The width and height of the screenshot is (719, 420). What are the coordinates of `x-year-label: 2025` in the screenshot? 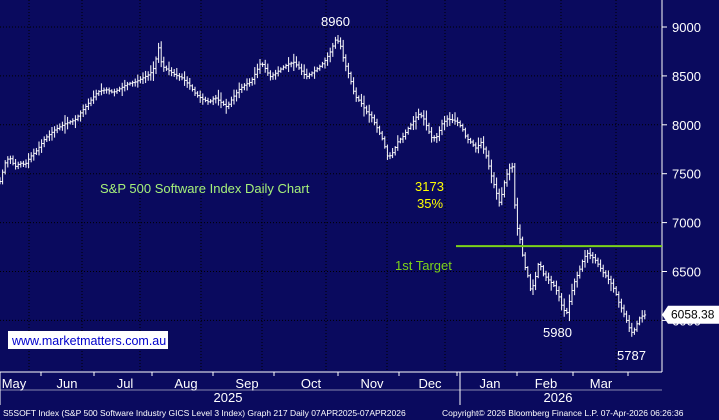 It's located at (228, 397).